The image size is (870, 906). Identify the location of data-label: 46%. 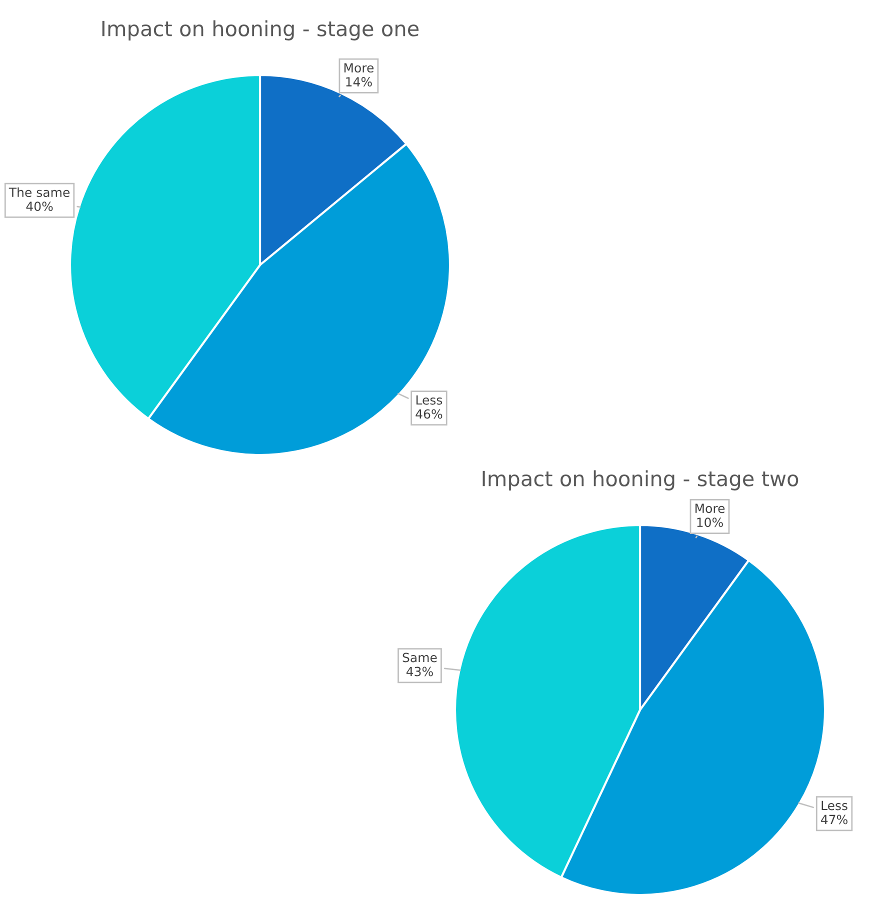
(429, 414).